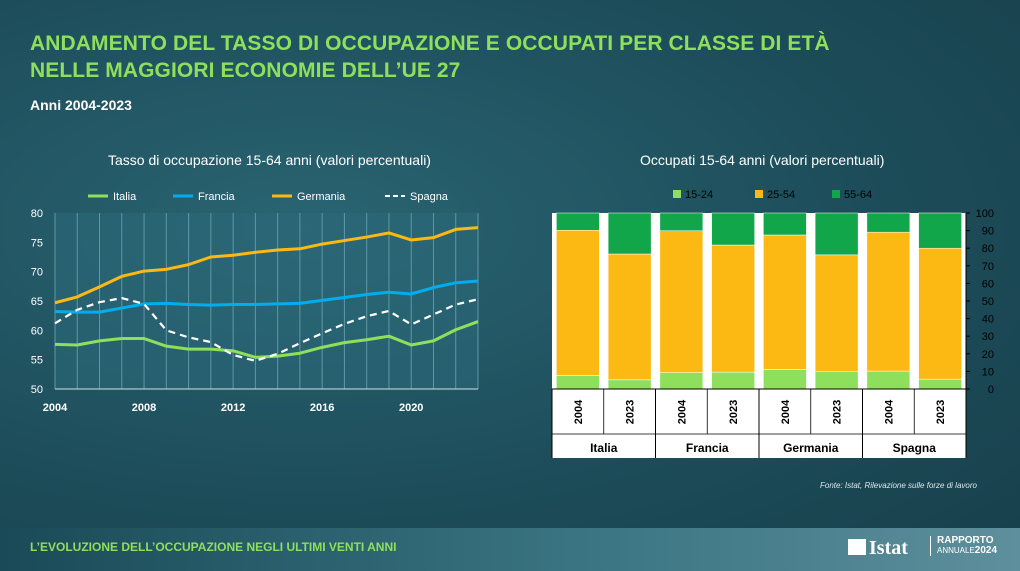 Image resolution: width=1020 pixels, height=571 pixels. Describe the element at coordinates (915, 448) in the screenshot. I see `bar-group-label: Spagna` at that location.